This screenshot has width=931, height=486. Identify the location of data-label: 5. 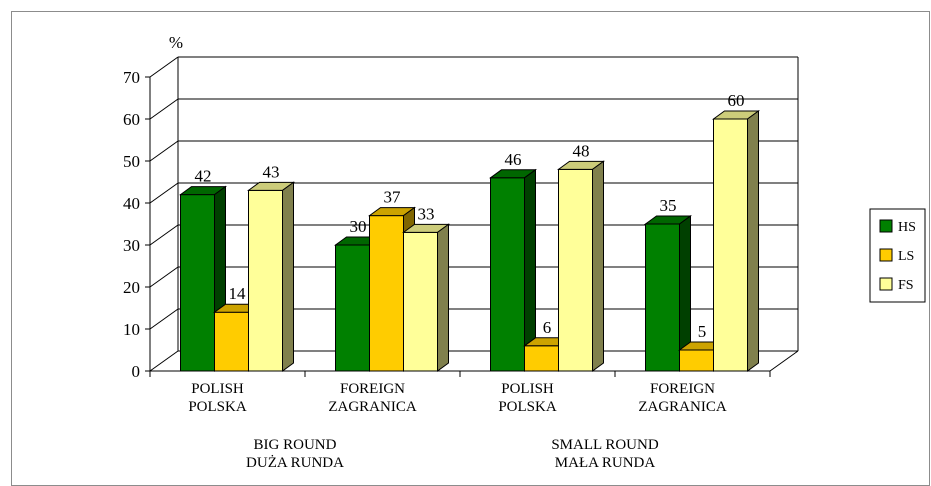
(702, 331).